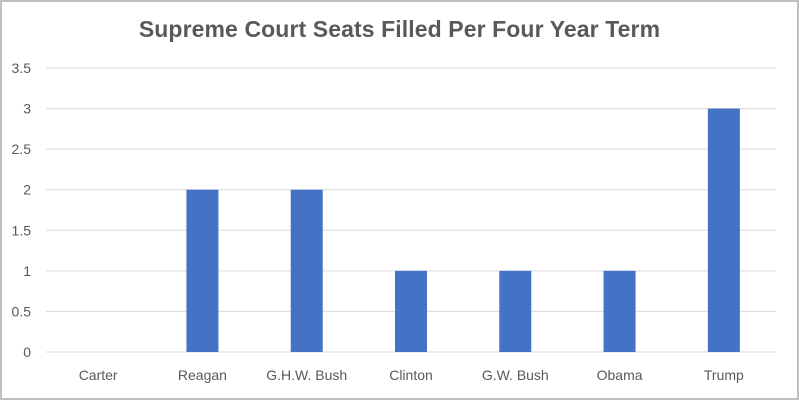  I want to click on y-tick-label: 2, so click(27, 190).